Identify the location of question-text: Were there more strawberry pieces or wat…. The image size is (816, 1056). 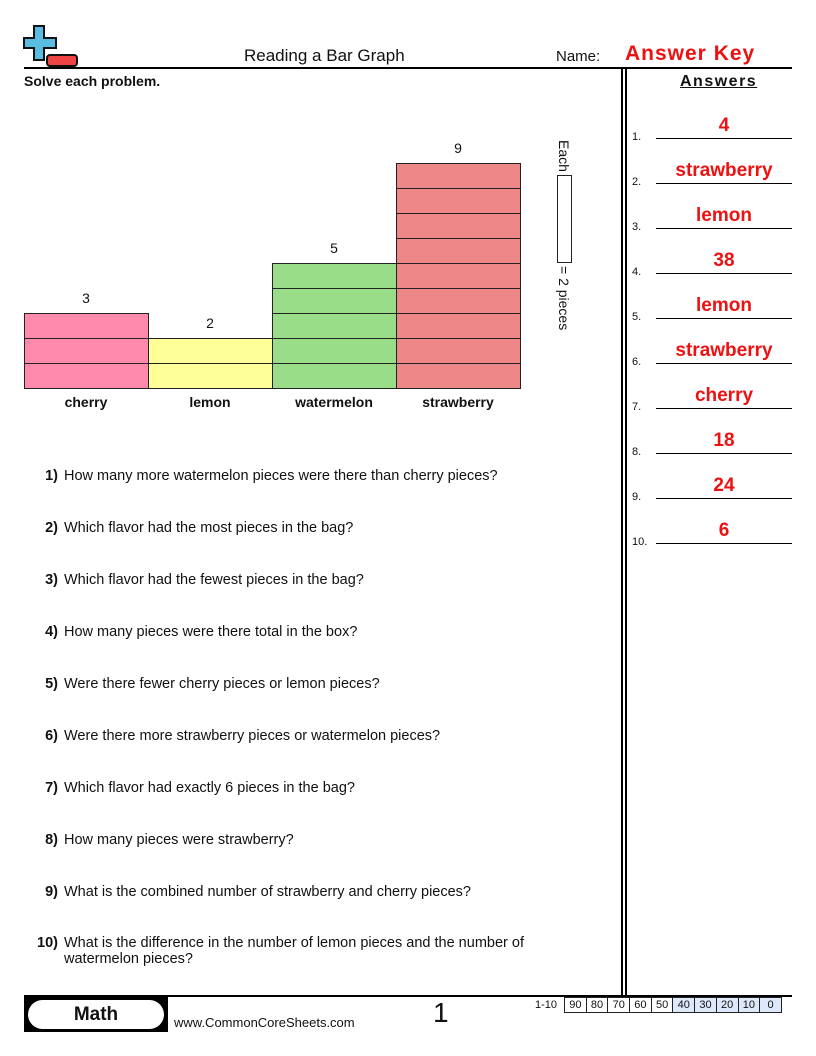
(252, 736).